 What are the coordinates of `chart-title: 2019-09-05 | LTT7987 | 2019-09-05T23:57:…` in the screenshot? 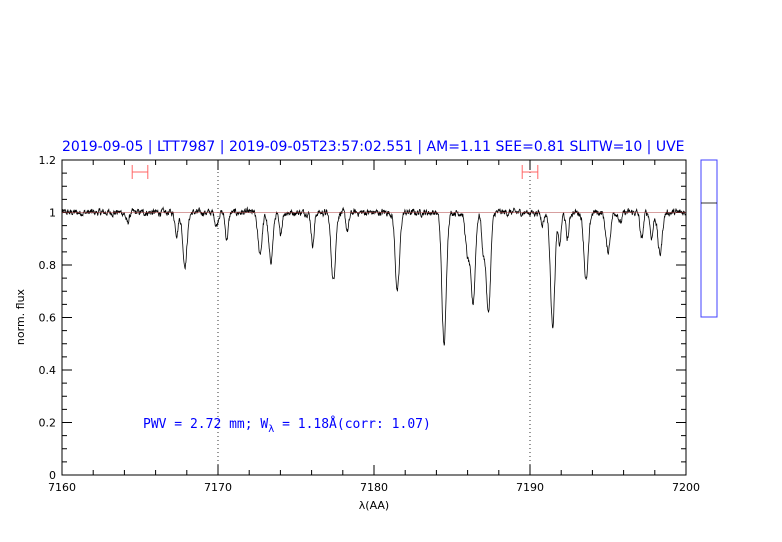 It's located at (373, 147).